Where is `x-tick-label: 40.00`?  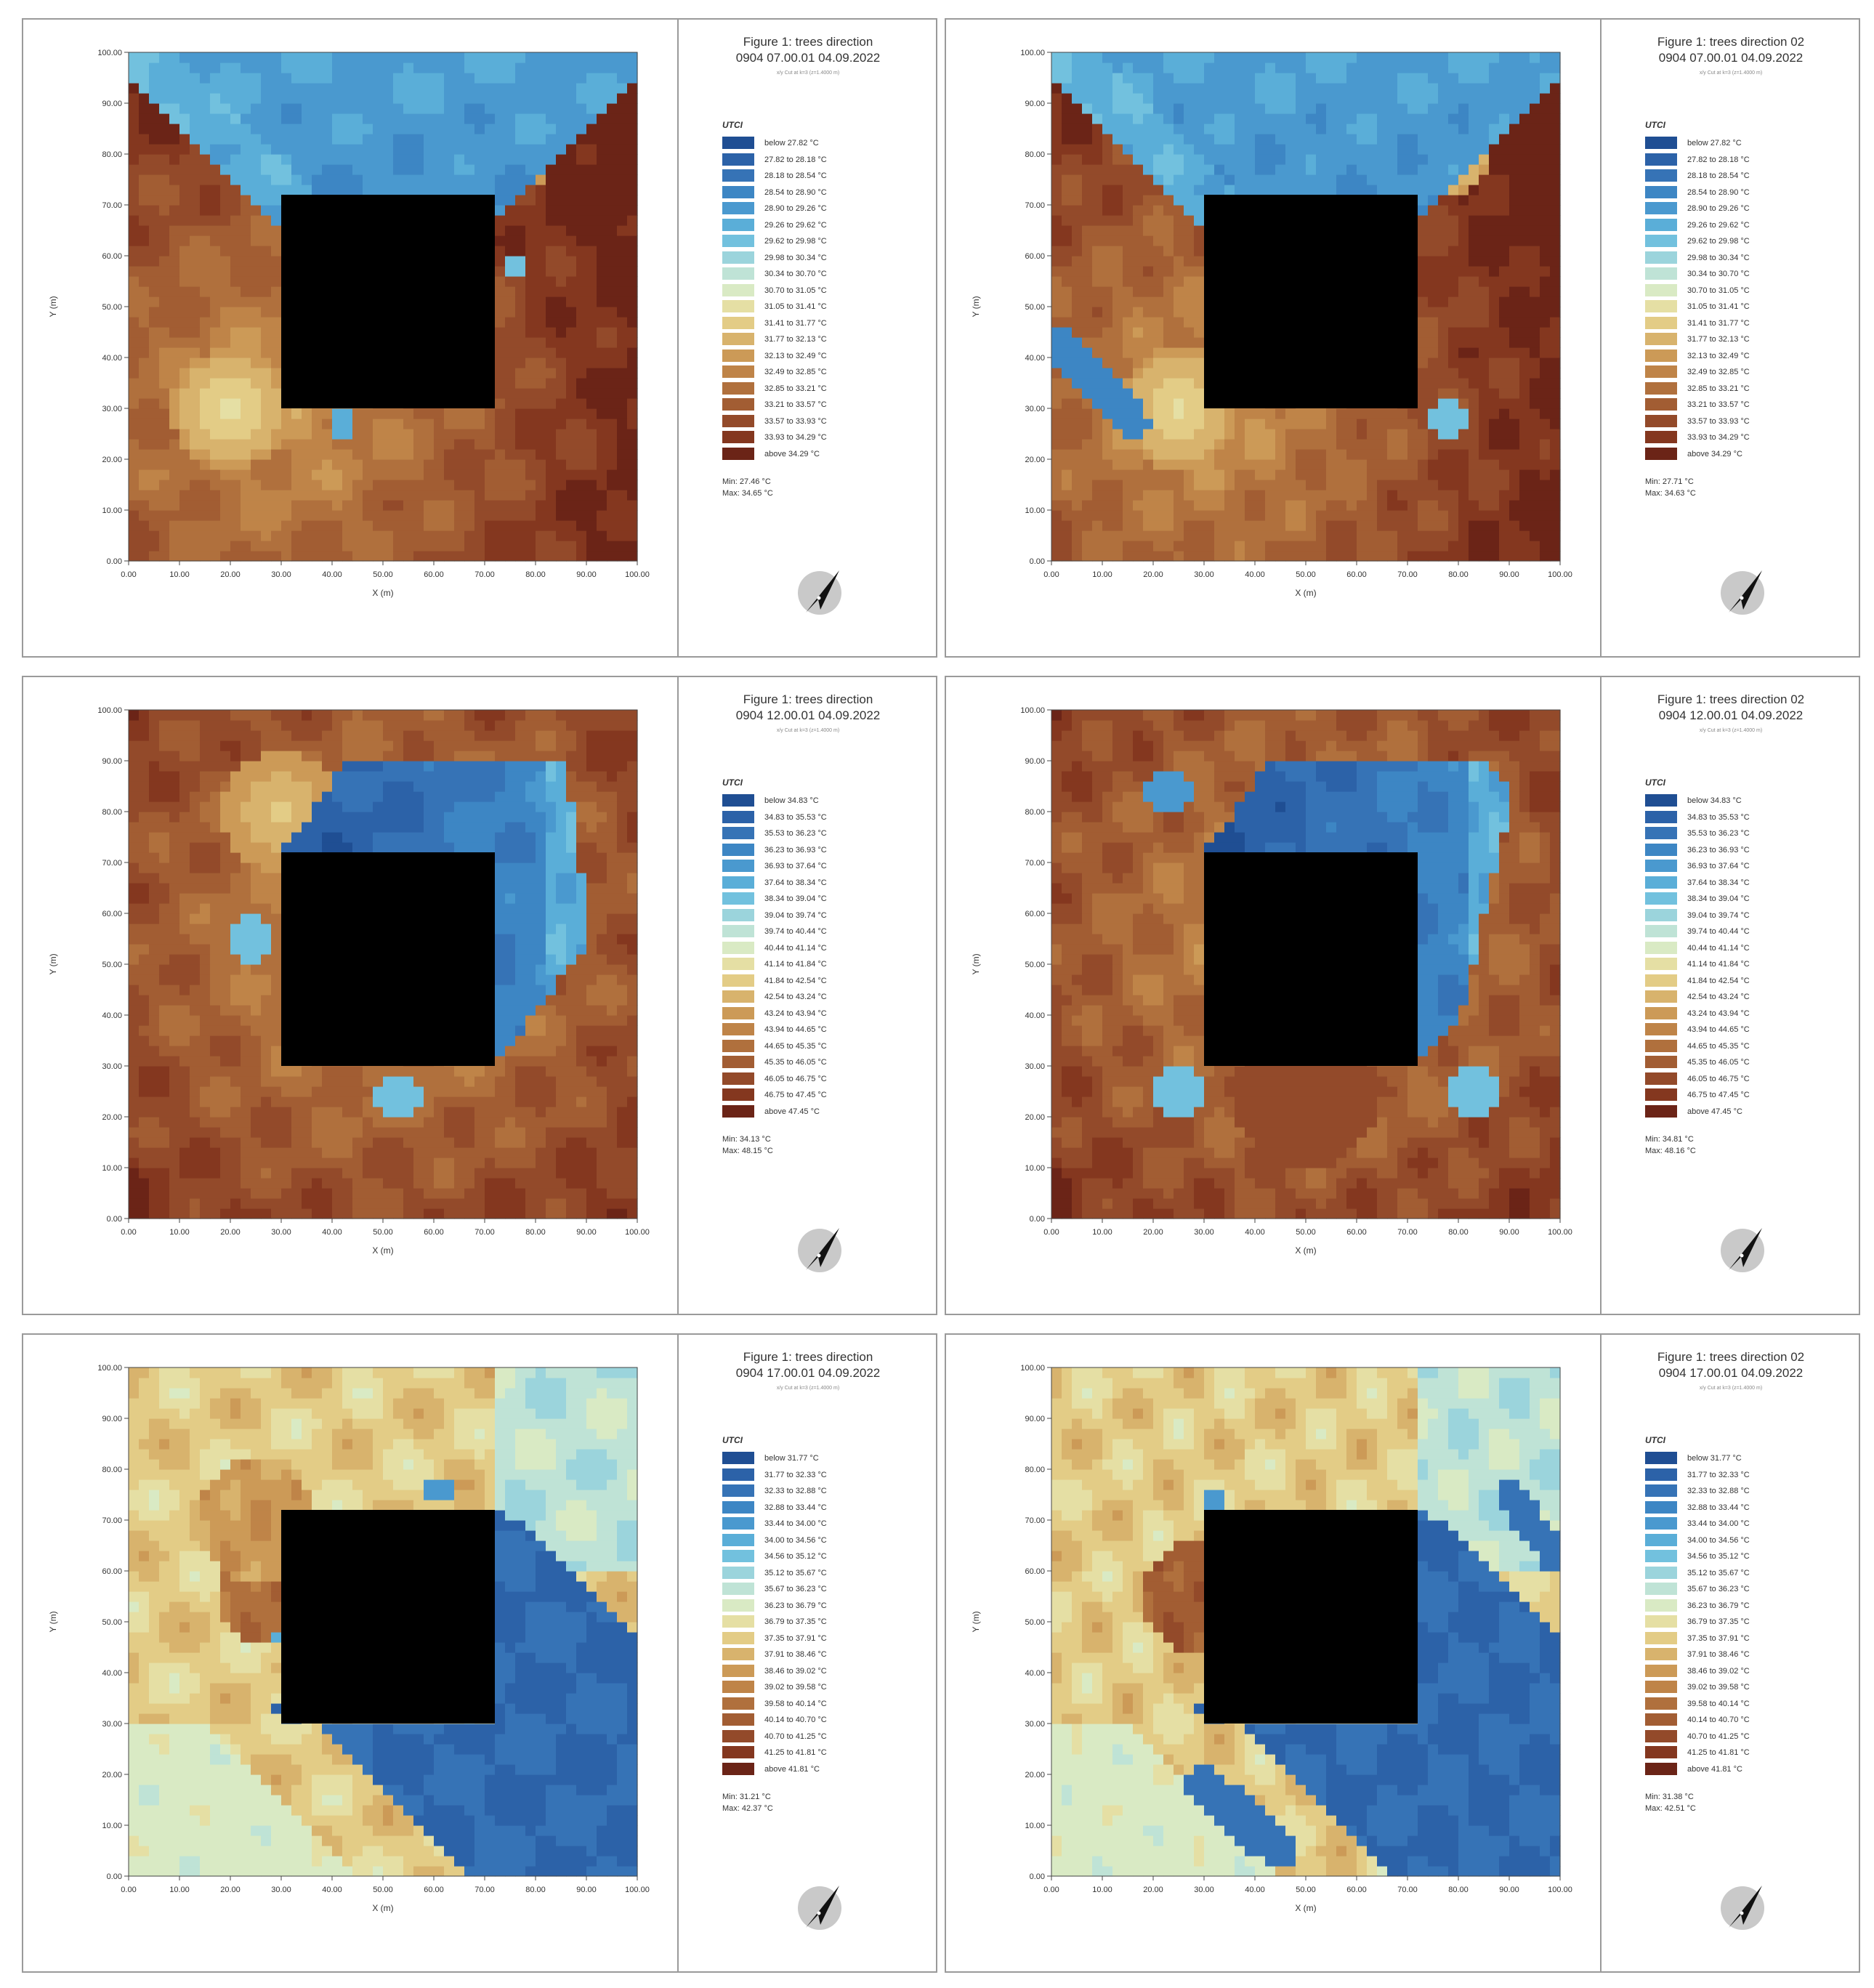 x-tick-label: 40.00 is located at coordinates (332, 574).